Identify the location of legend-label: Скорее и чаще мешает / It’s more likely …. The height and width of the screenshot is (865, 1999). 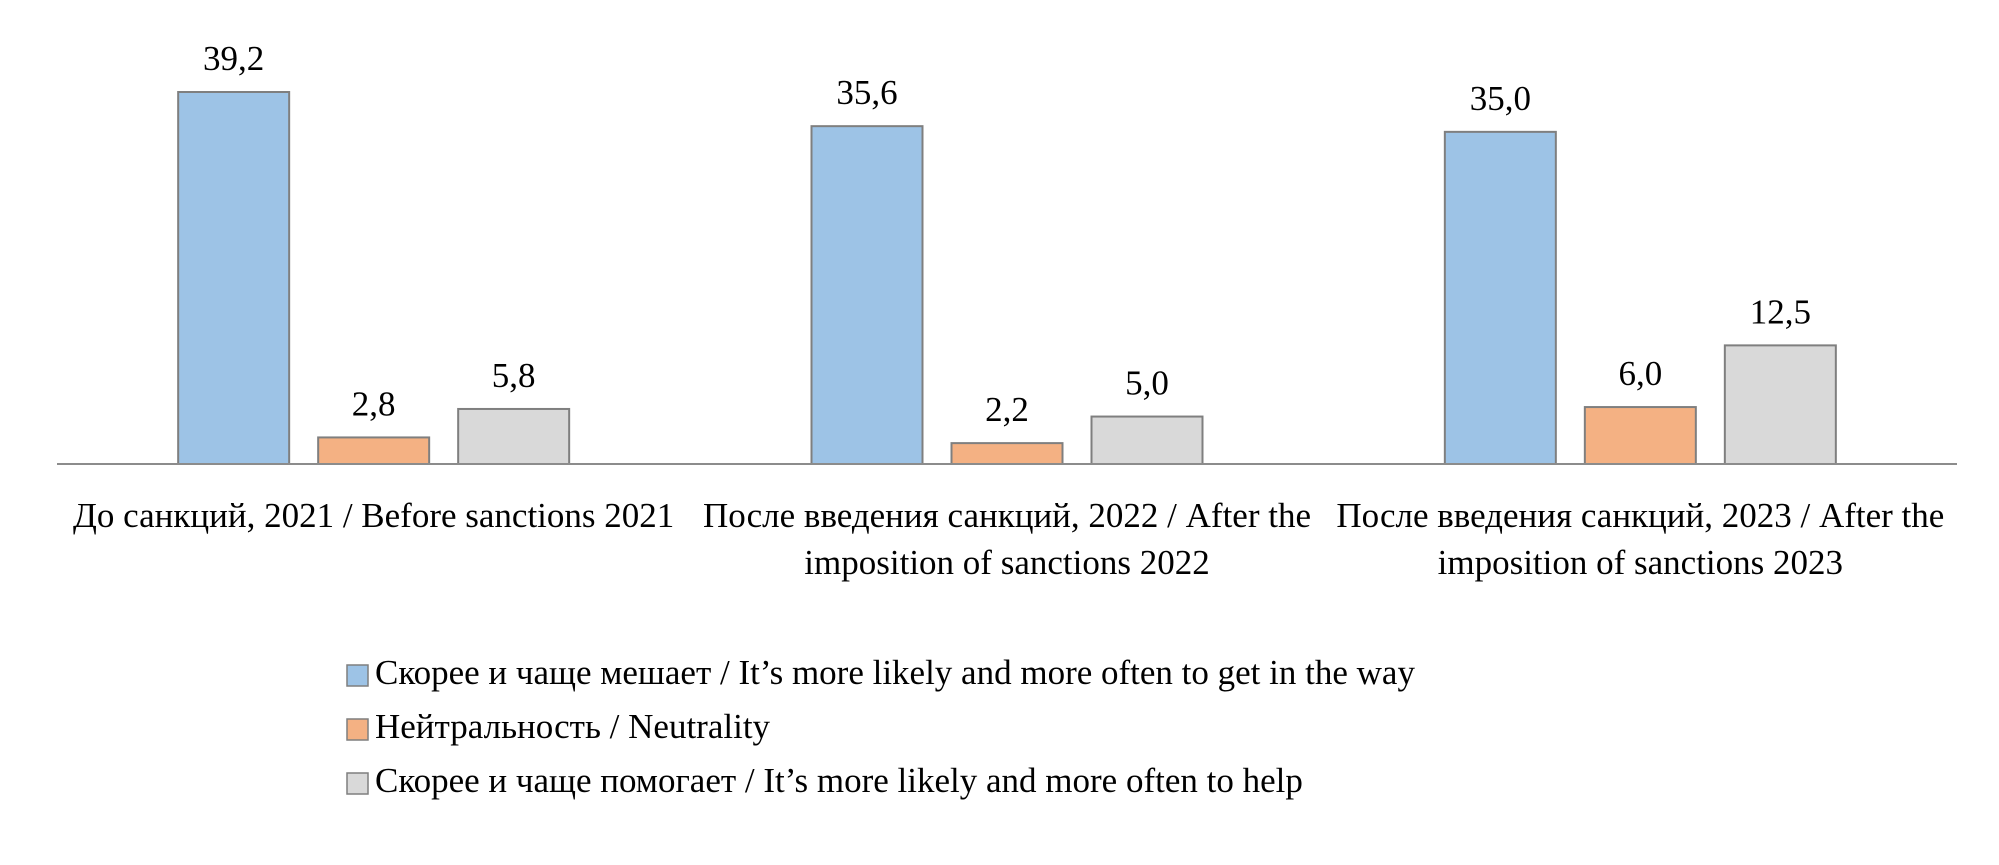
(895, 672).